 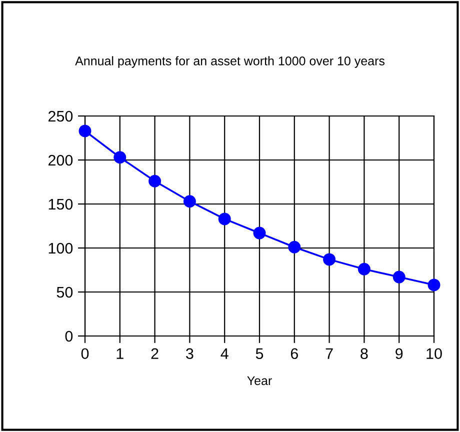 I want to click on x-tick-label: 4, so click(x=224, y=353).